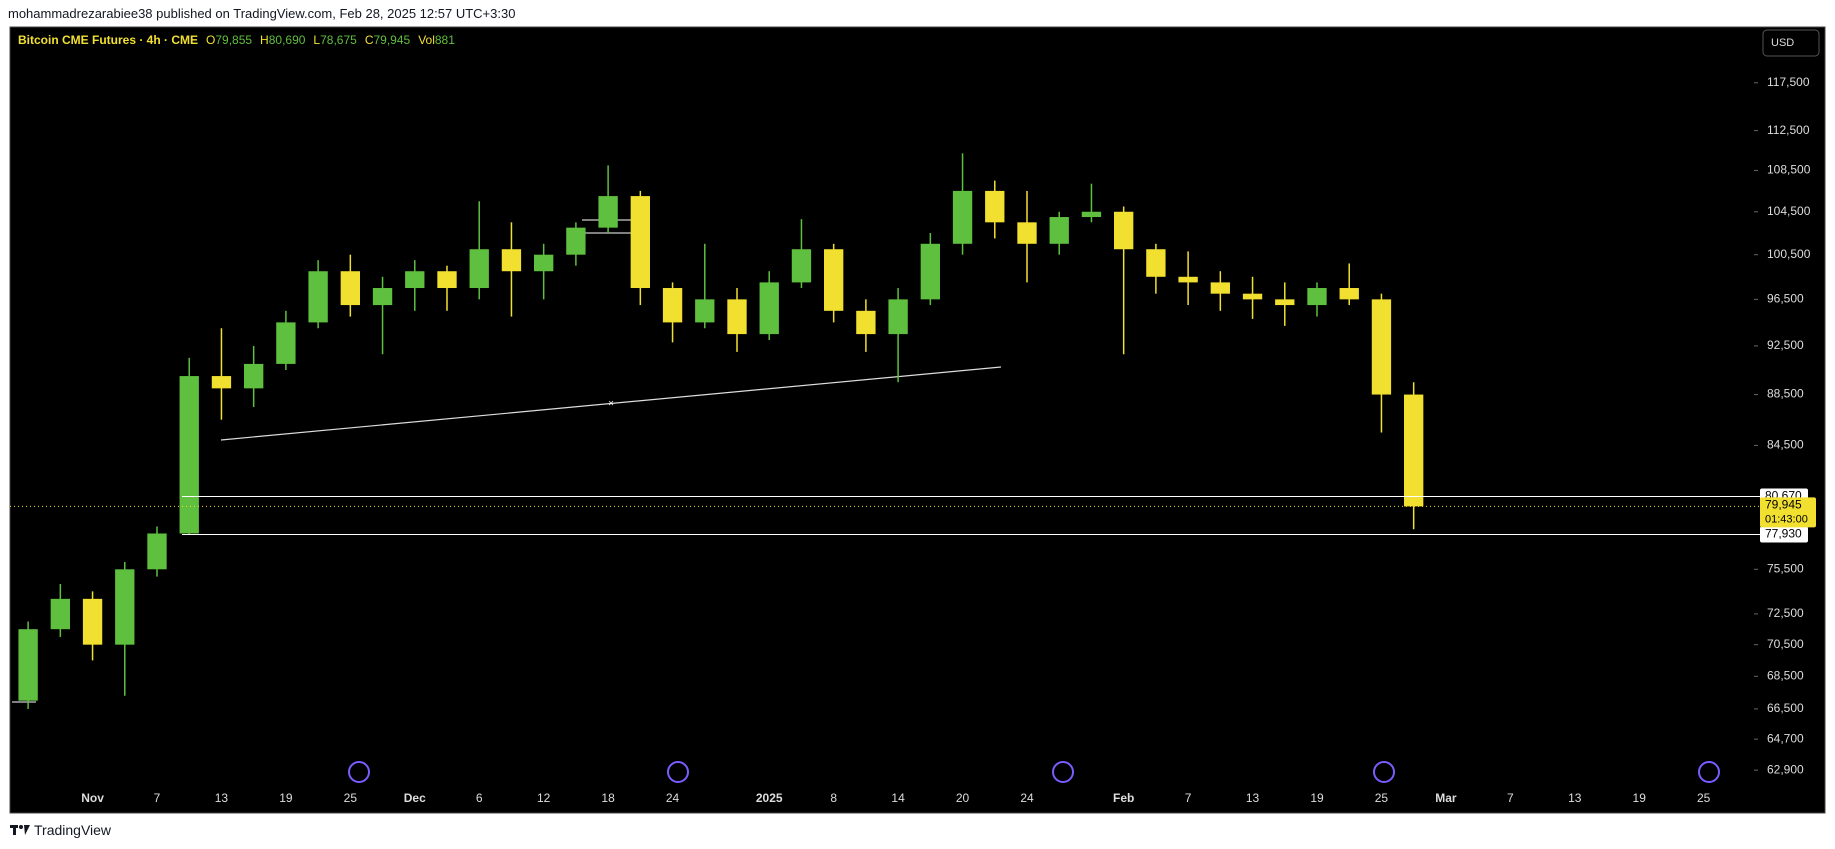 This screenshot has height=849, width=1835. I want to click on currency-label: USD, so click(1782, 43).